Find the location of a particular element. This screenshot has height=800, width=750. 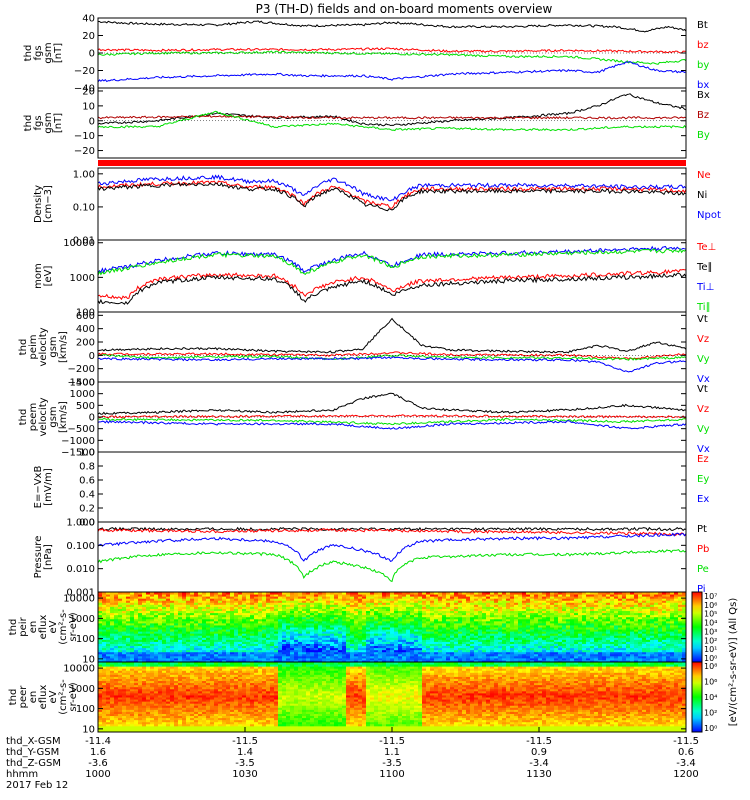

series-by is located at coordinates (392, 57).